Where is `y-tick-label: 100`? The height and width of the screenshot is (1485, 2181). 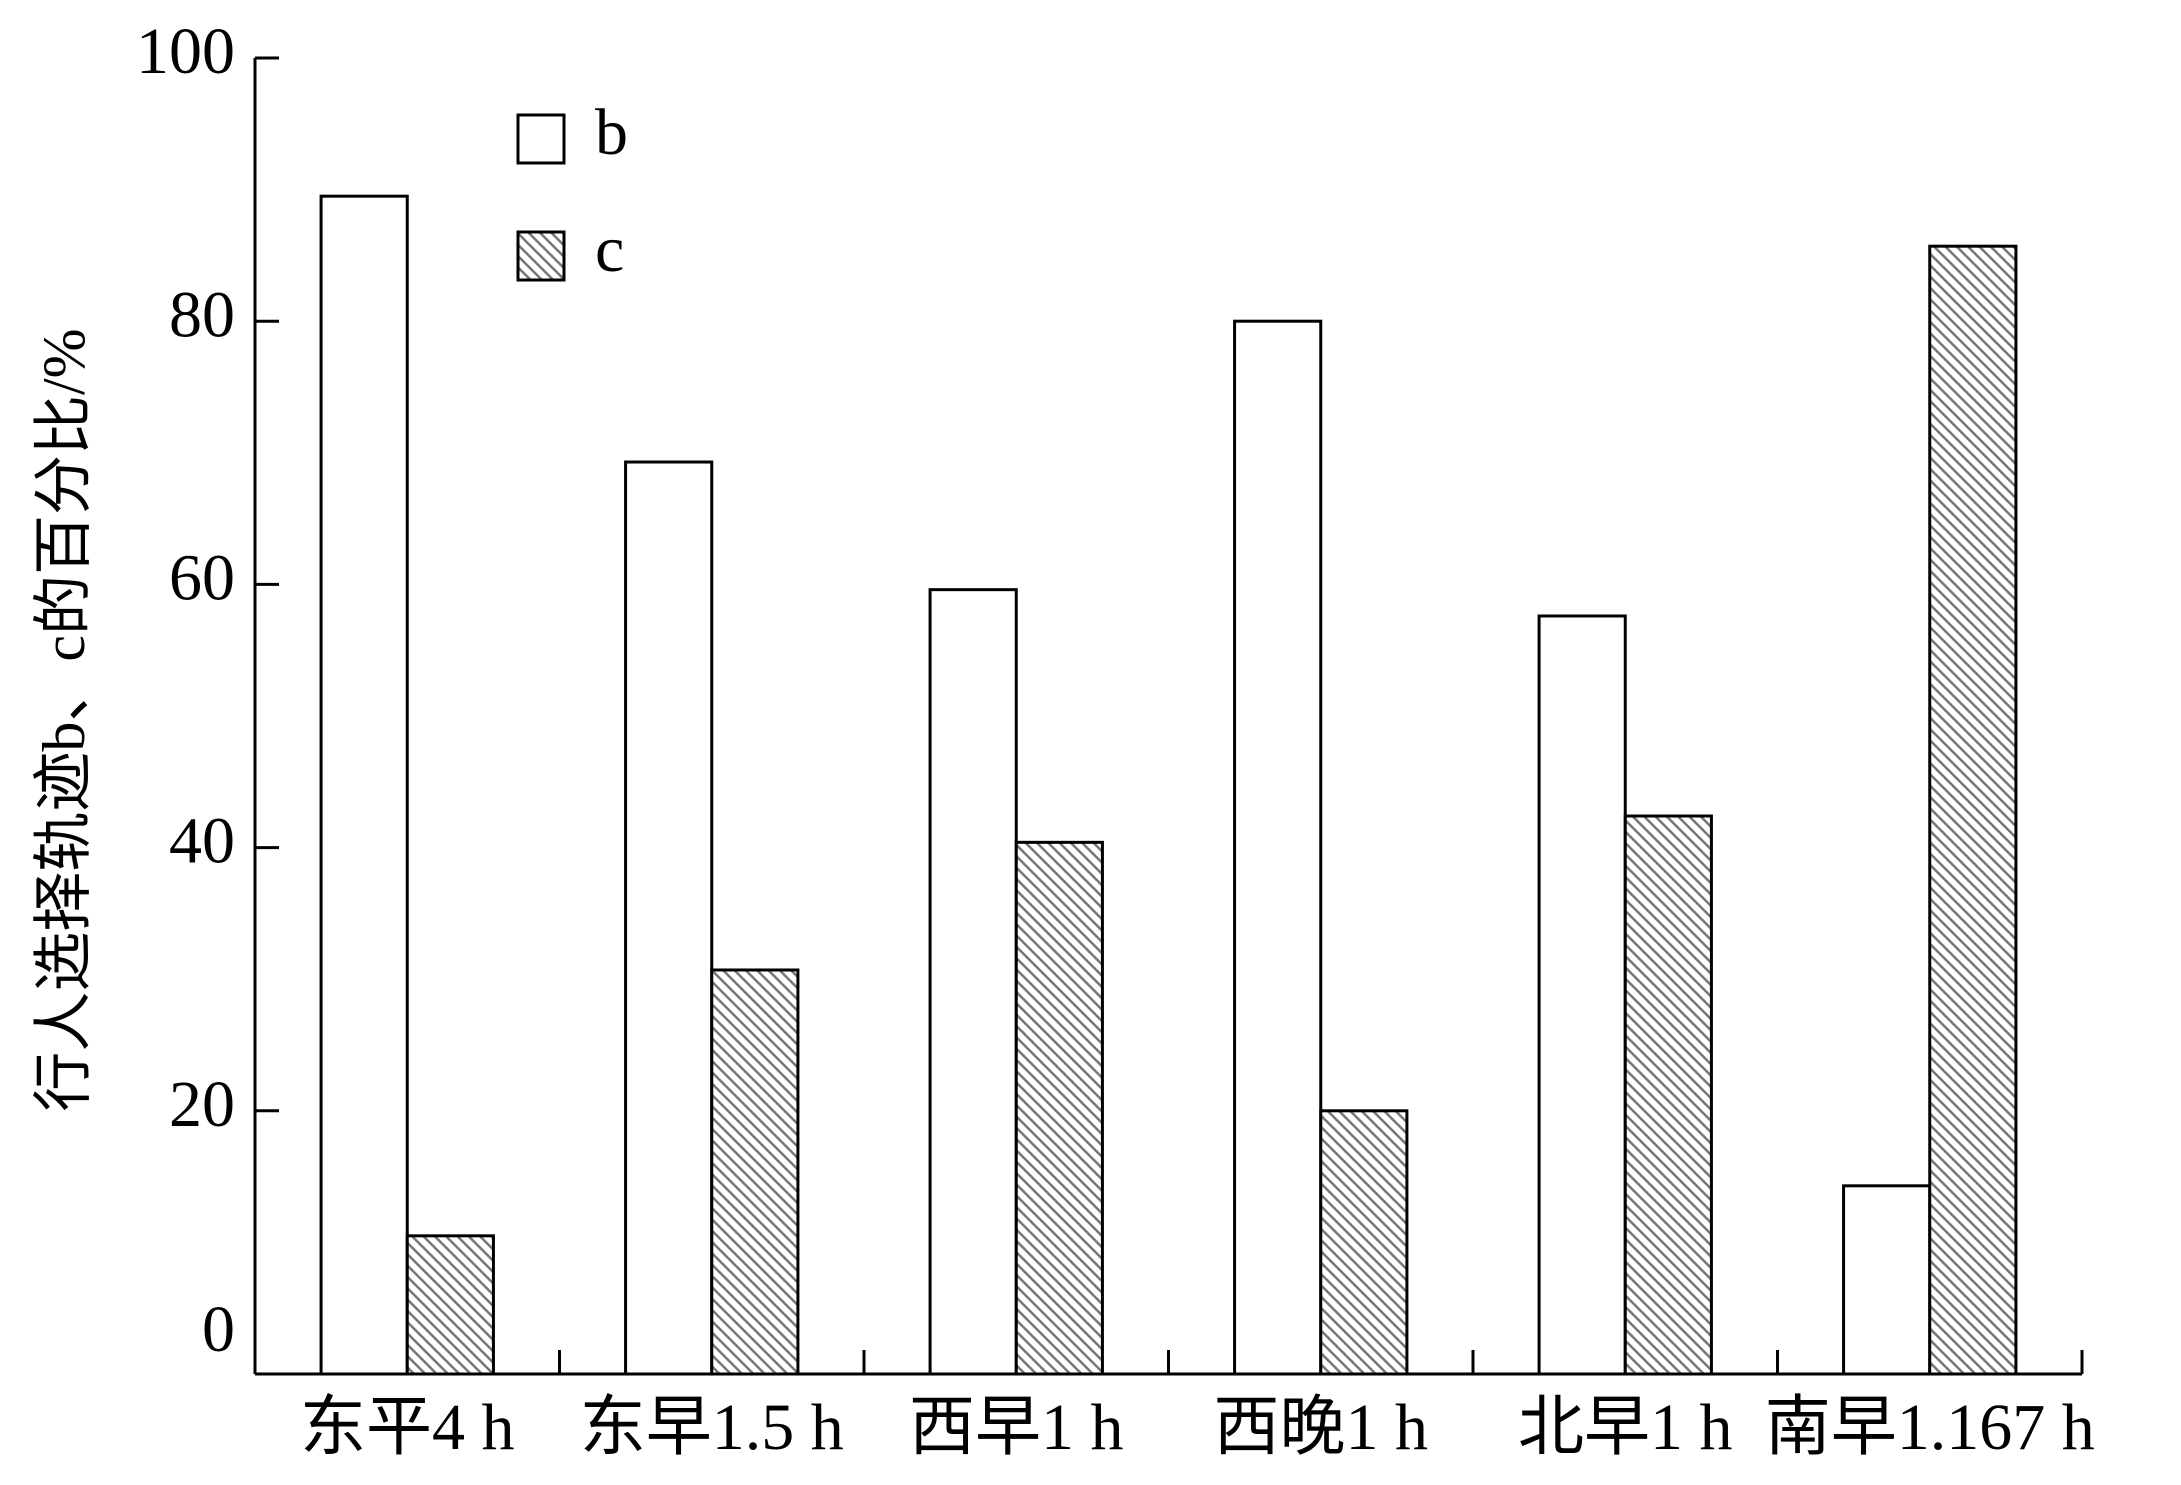
y-tick-label: 100 is located at coordinates (185, 51).